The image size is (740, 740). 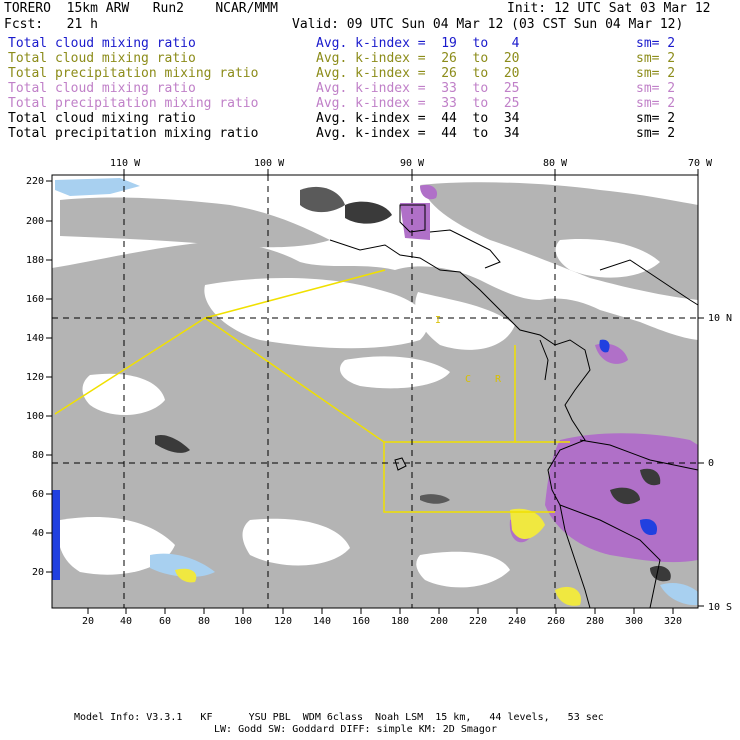 I want to click on grid-x-label: 20, so click(x=88, y=621).